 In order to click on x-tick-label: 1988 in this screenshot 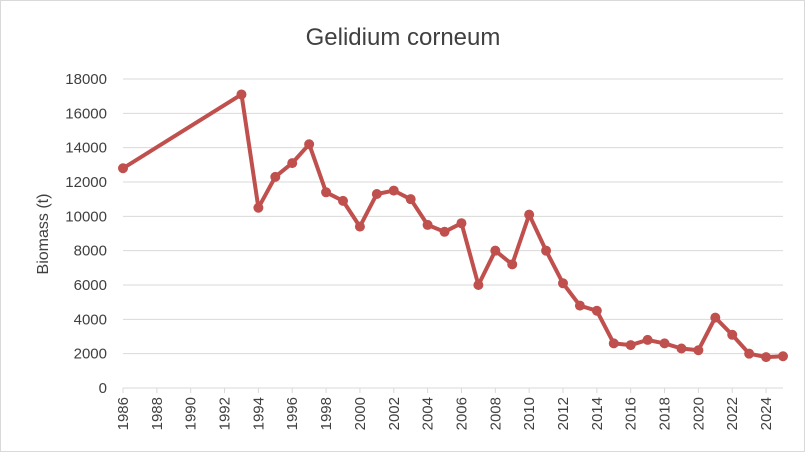, I will do `click(157, 413)`.